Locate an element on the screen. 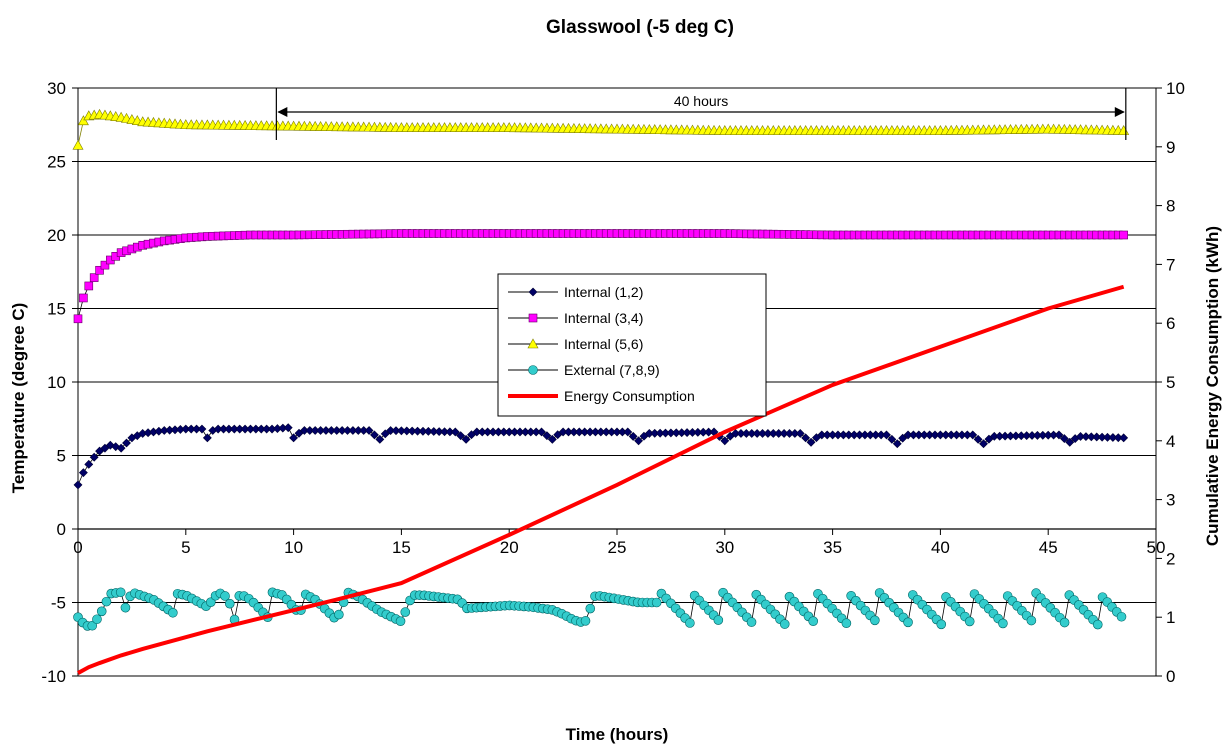 The width and height of the screenshot is (1231, 749). y-tick-label: 25 is located at coordinates (56, 162).